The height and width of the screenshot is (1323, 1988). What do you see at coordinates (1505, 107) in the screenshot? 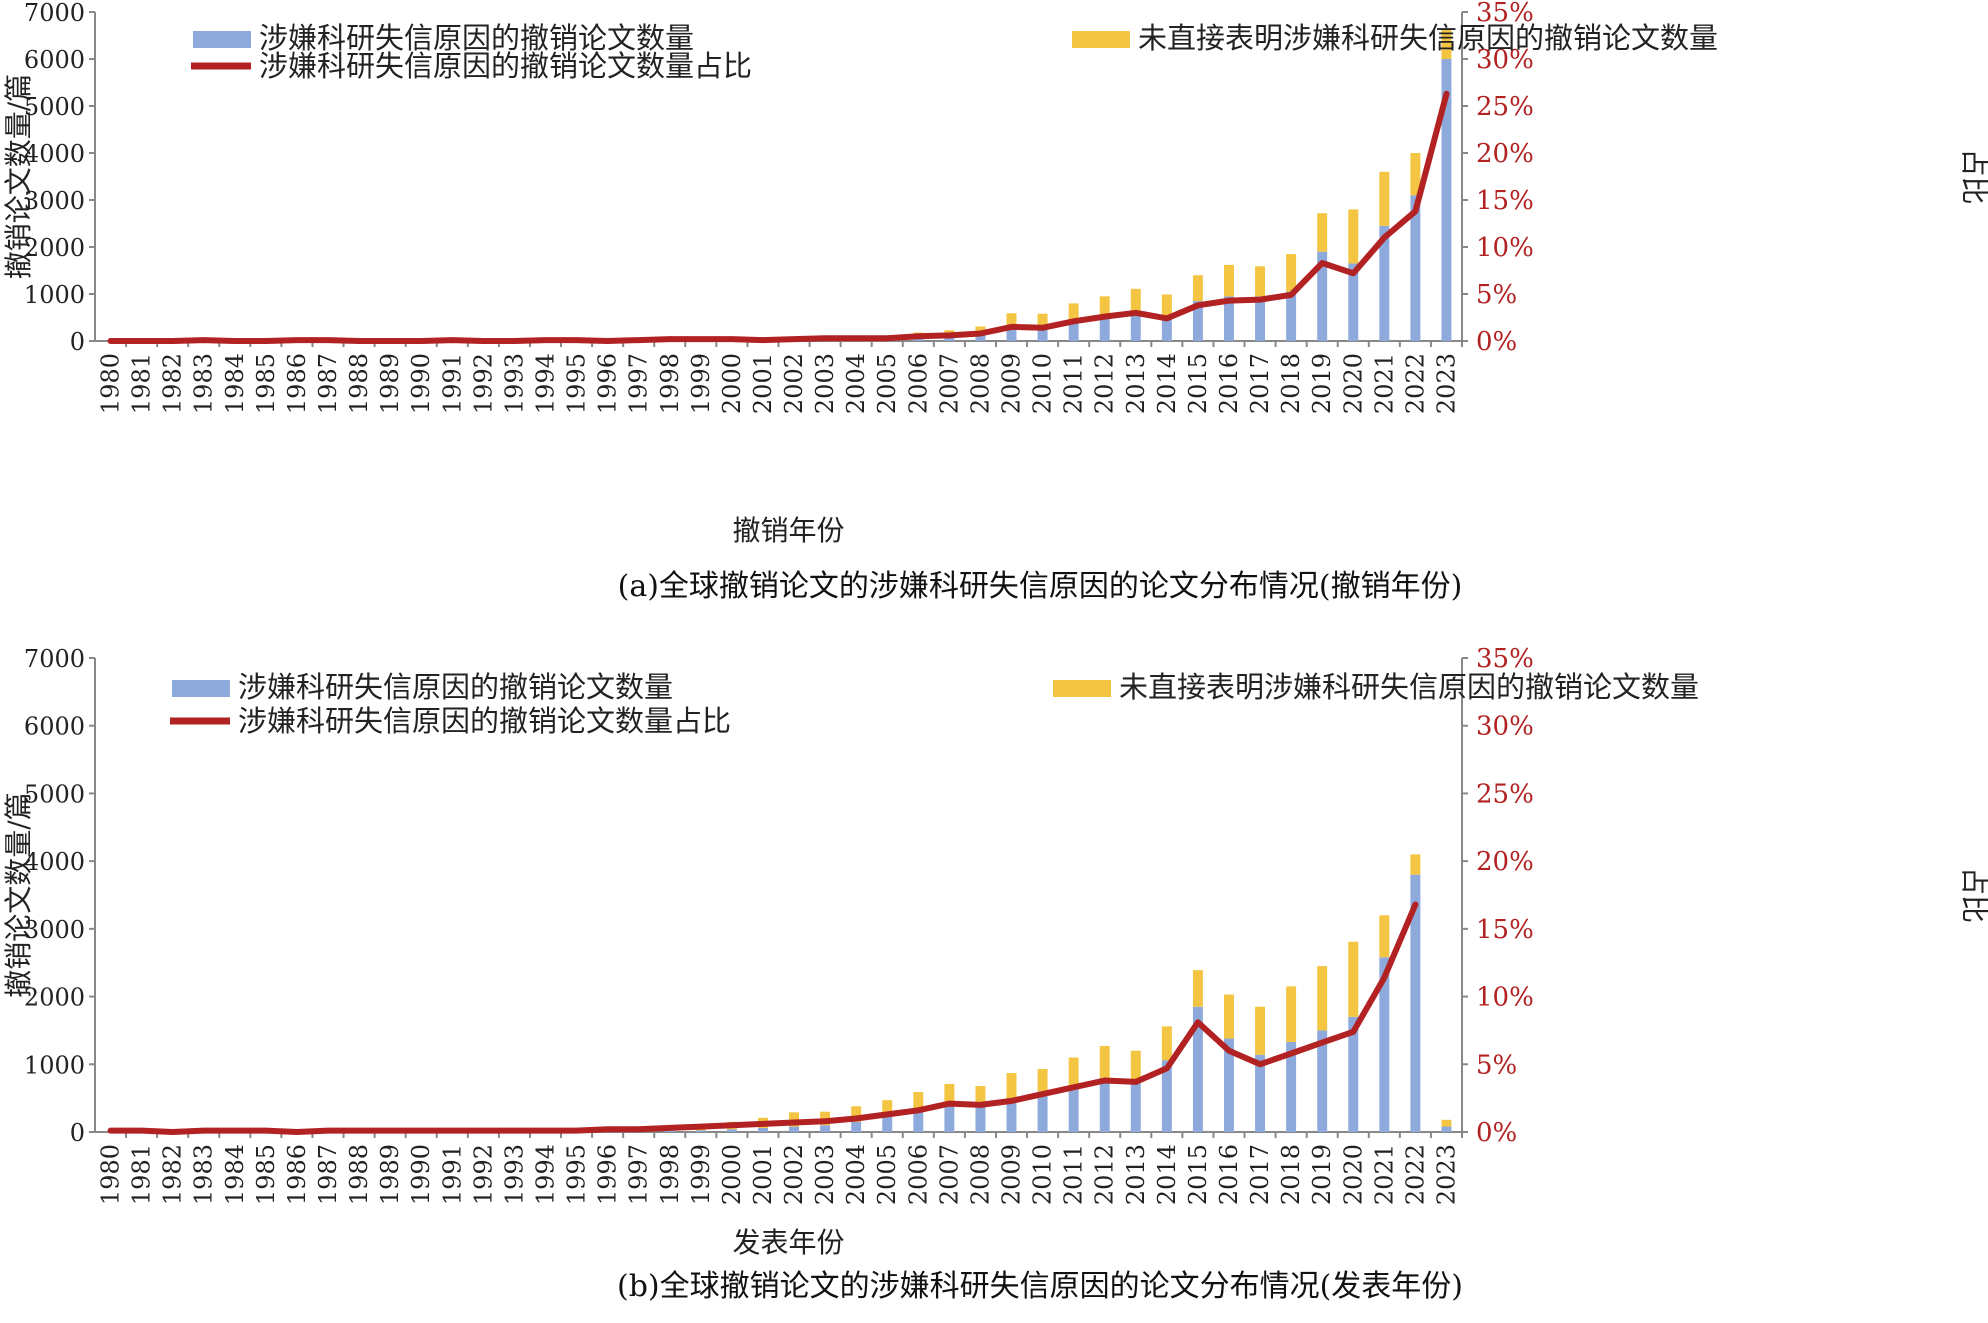
I see `y2-tick-label: 25%` at bounding box center [1505, 107].